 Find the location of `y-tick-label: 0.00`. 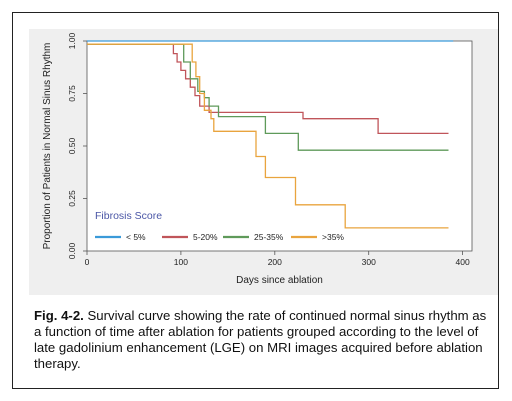

y-tick-label: 0.00 is located at coordinates (72, 250).